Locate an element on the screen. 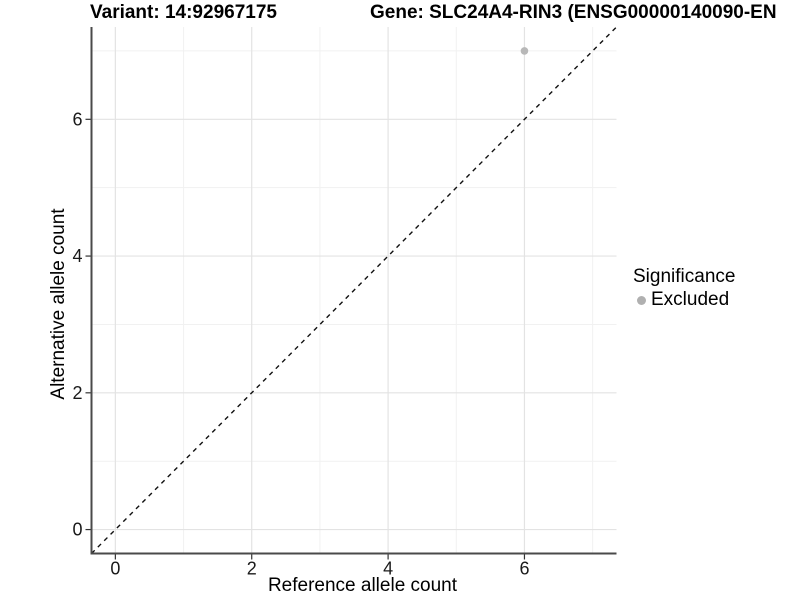 The image size is (800, 600). plot-title-gene: Gene: SLC24A4-RIN3 (ENSG00000140090-EN is located at coordinates (573, 12).